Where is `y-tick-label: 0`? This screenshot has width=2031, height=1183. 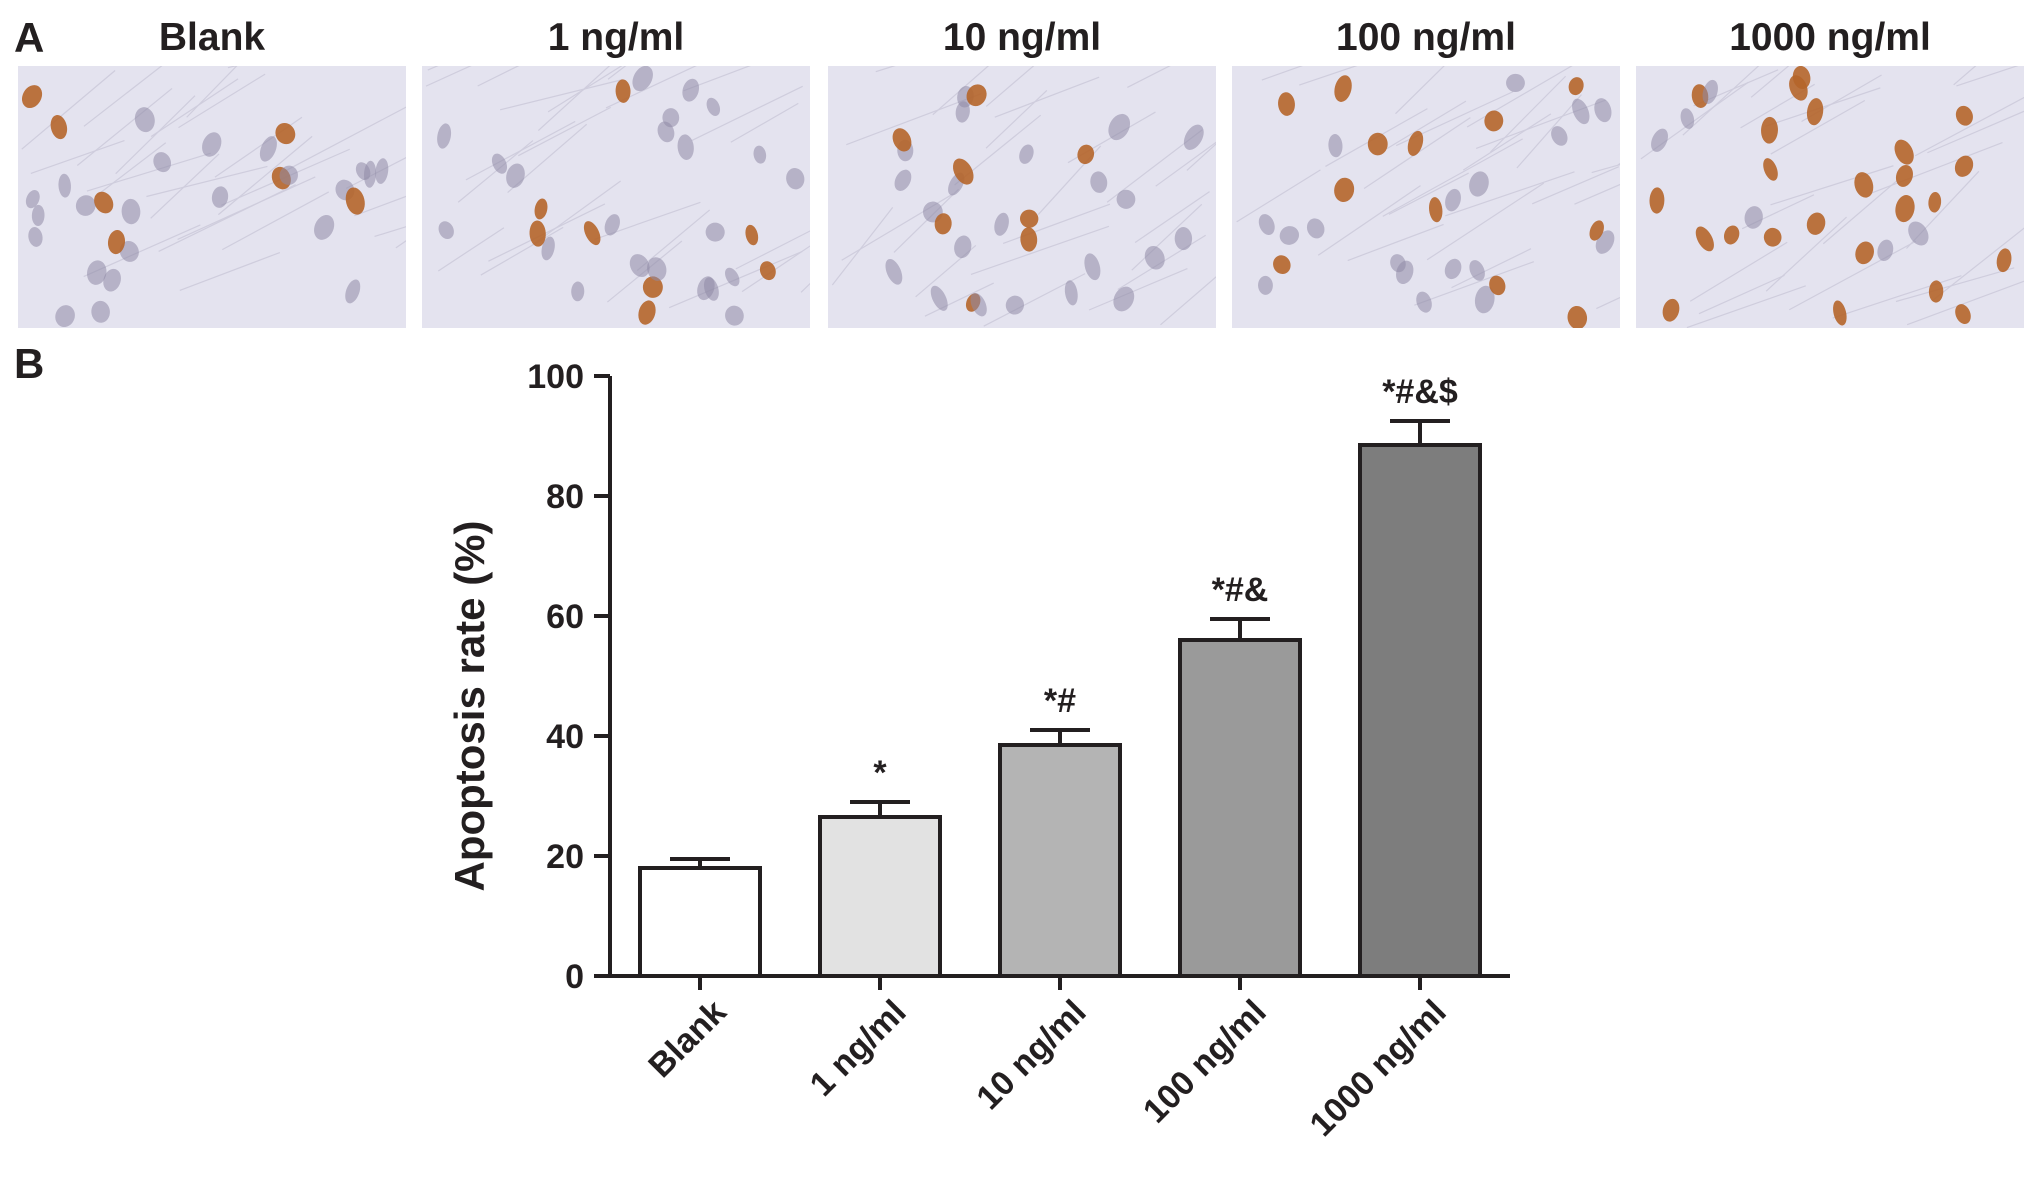 y-tick-label: 0 is located at coordinates (574, 977).